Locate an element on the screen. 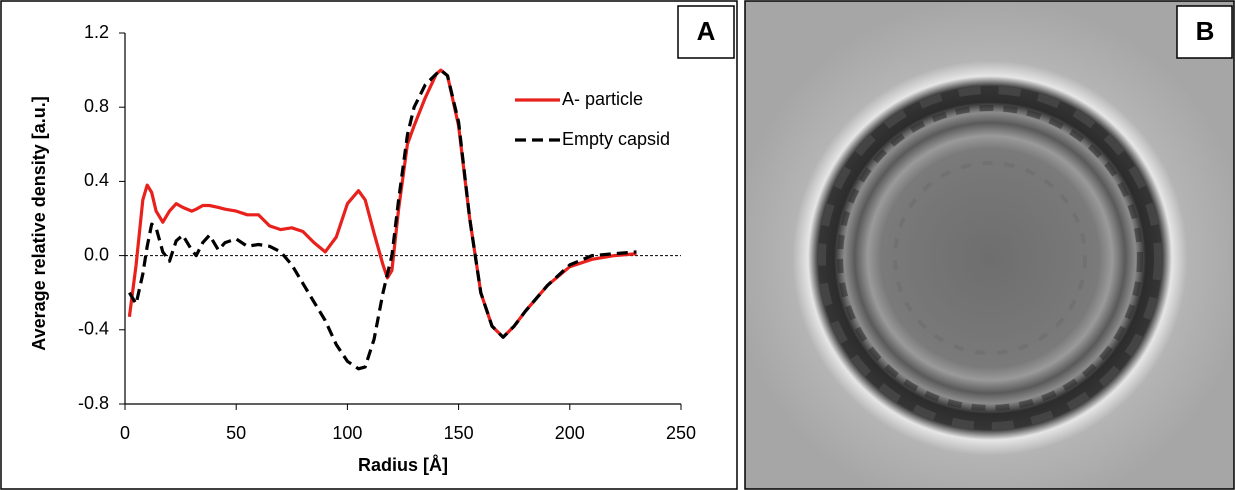 Image resolution: width=1235 pixels, height=490 pixels. y-tick-label: 0.8 is located at coordinates (96, 106).